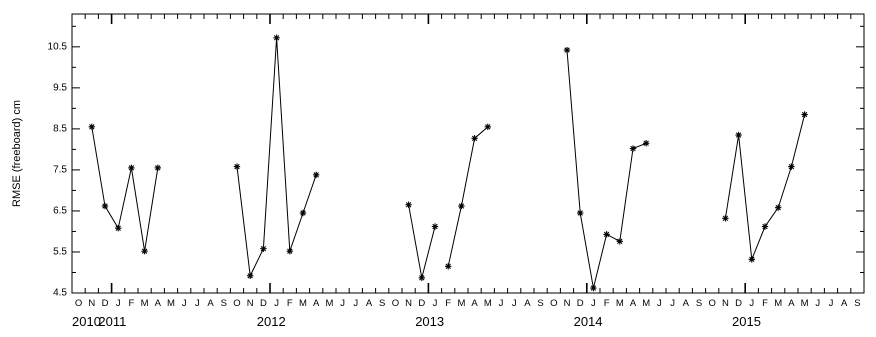 The width and height of the screenshot is (876, 337). What do you see at coordinates (60, 293) in the screenshot?
I see `y-tick-label: 4.5` at bounding box center [60, 293].